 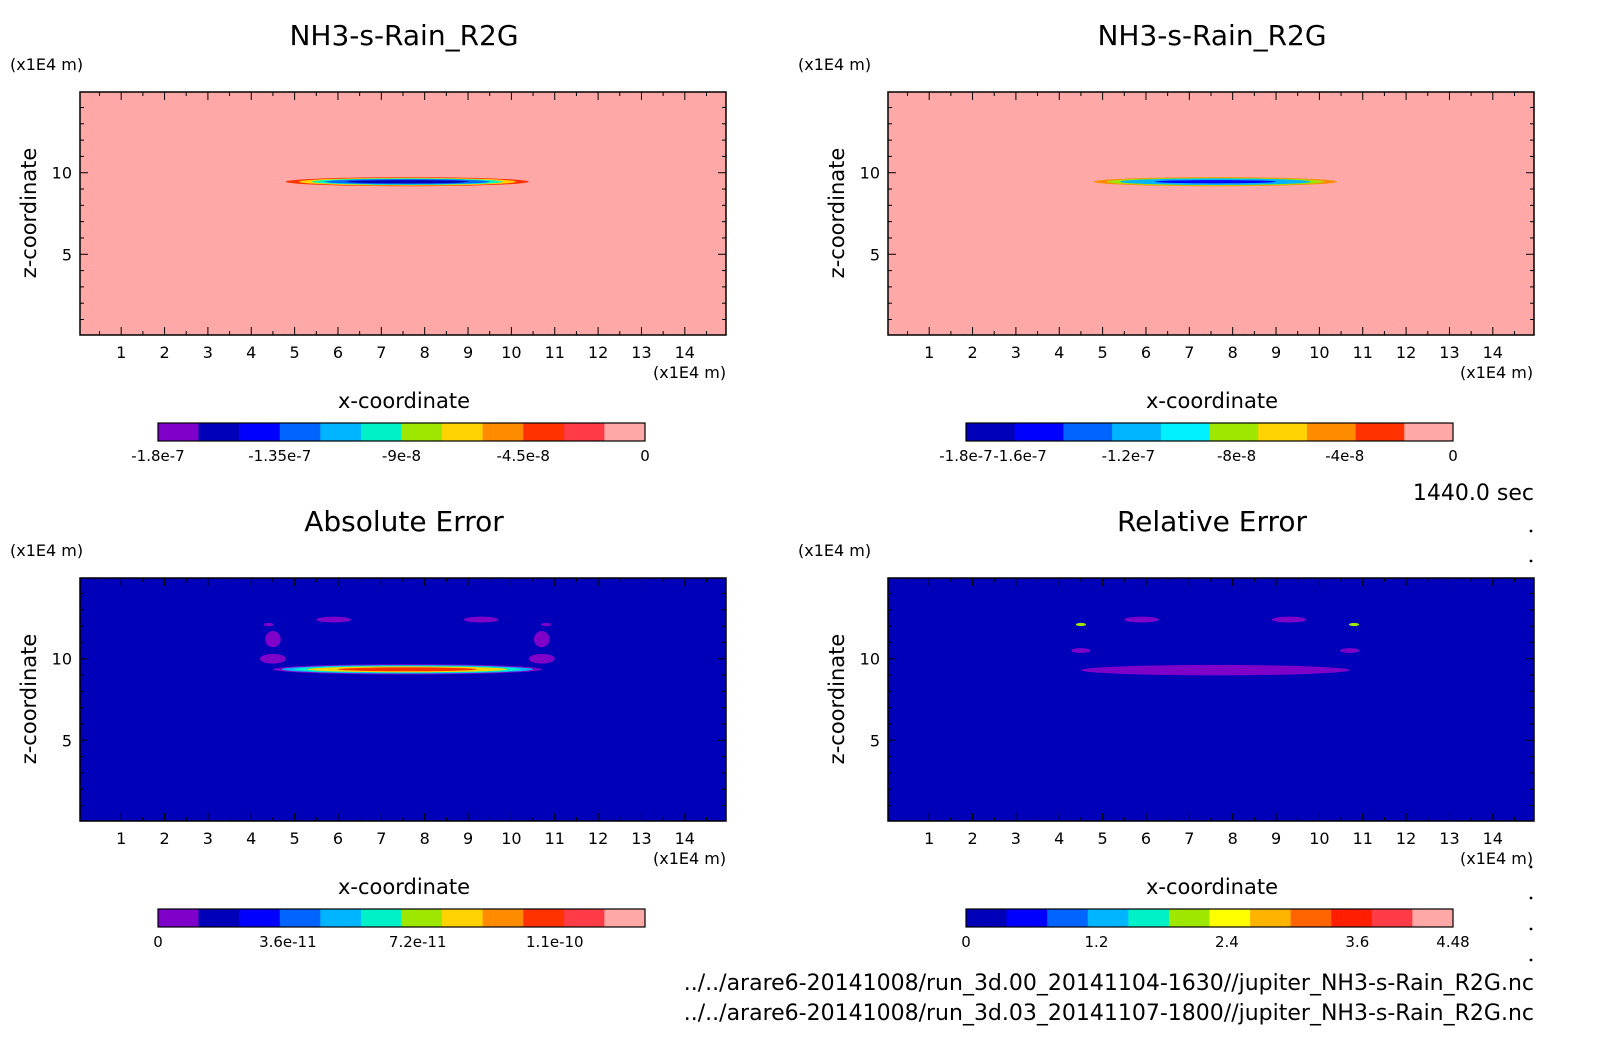 What do you see at coordinates (1452, 942) in the screenshot?
I see `colorbar-tick-label: 4.48` at bounding box center [1452, 942].